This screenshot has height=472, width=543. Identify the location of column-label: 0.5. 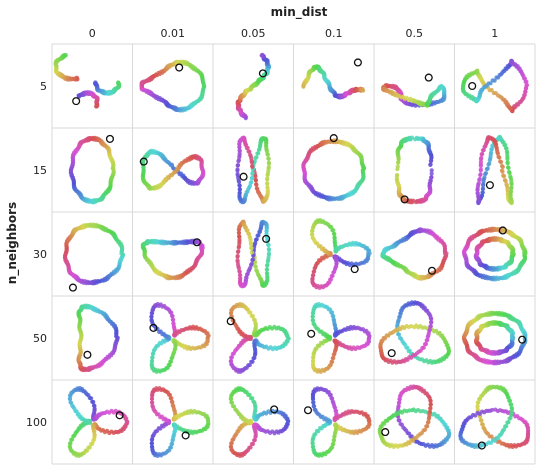
(415, 33).